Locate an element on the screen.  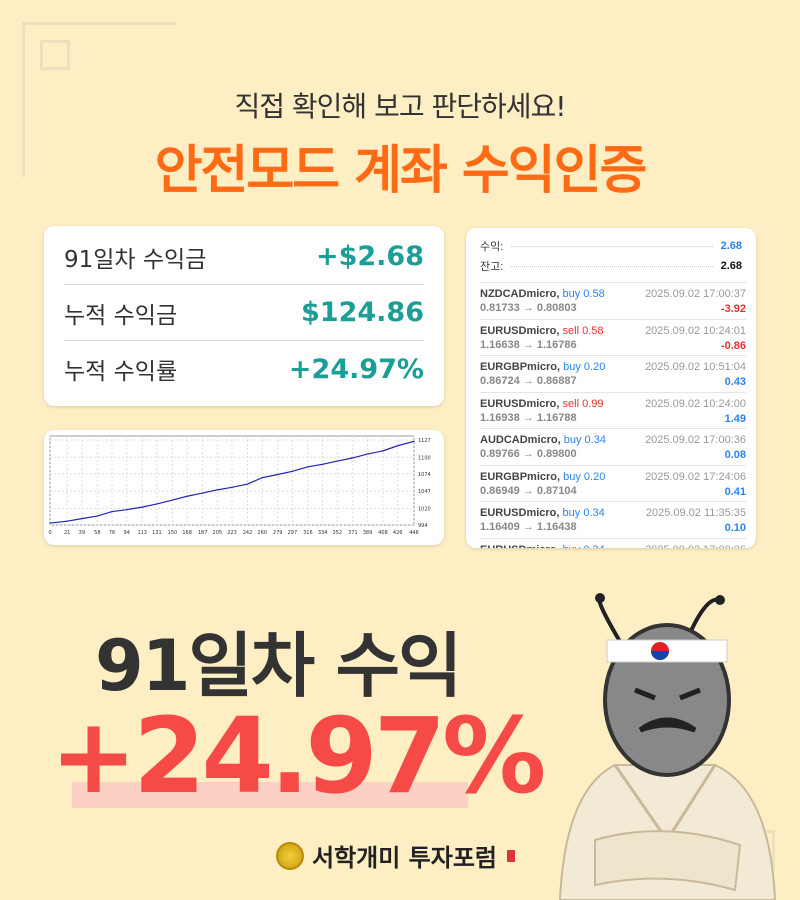
x-tick-label: 223 is located at coordinates (232, 533).